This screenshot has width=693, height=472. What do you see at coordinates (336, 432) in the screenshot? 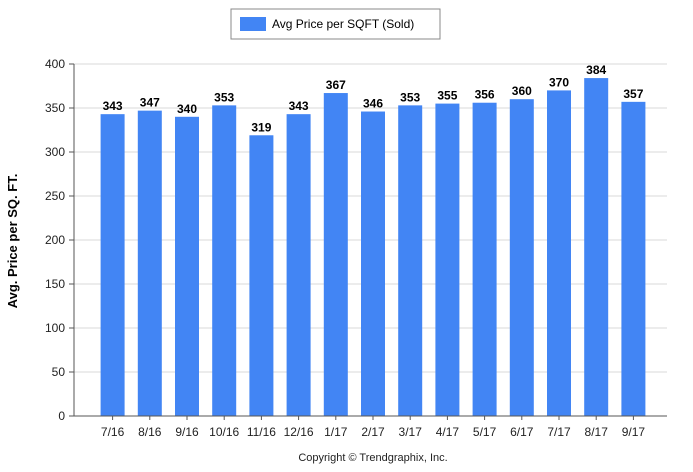
I see `x-tick-label: 1/17` at bounding box center [336, 432].